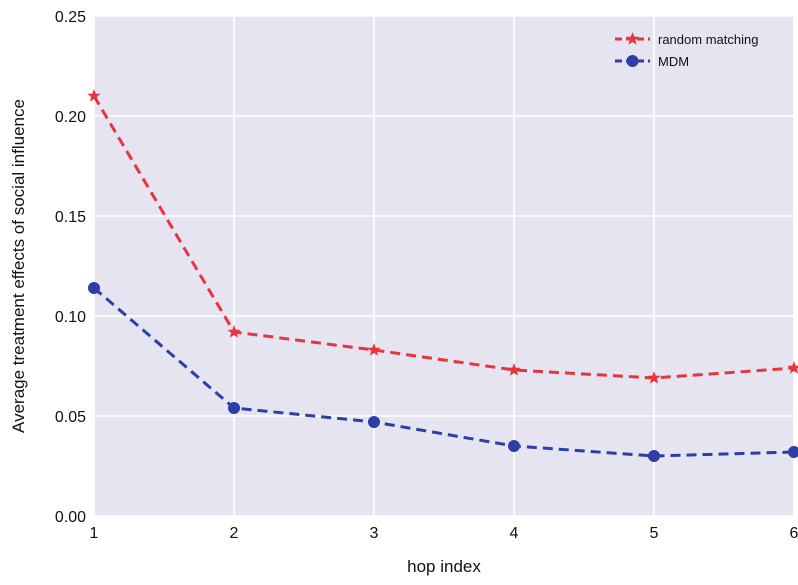  What do you see at coordinates (444, 566) in the screenshot?
I see `x-axis-label: hop index` at bounding box center [444, 566].